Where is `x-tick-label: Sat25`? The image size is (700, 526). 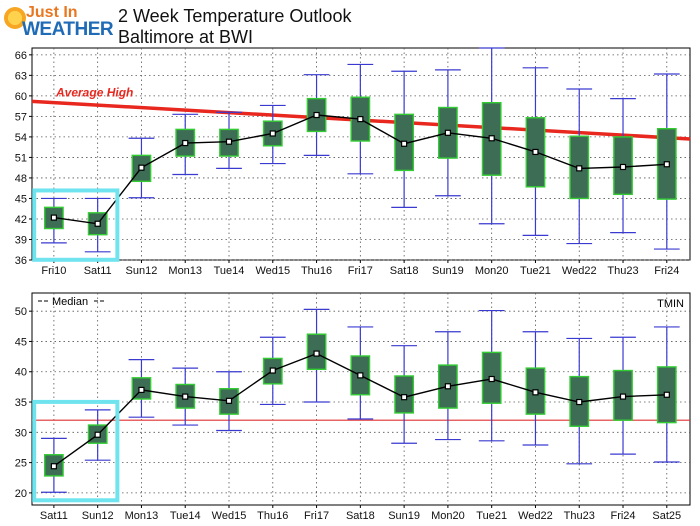 x-tick-label: Sat25 is located at coordinates (666, 516).